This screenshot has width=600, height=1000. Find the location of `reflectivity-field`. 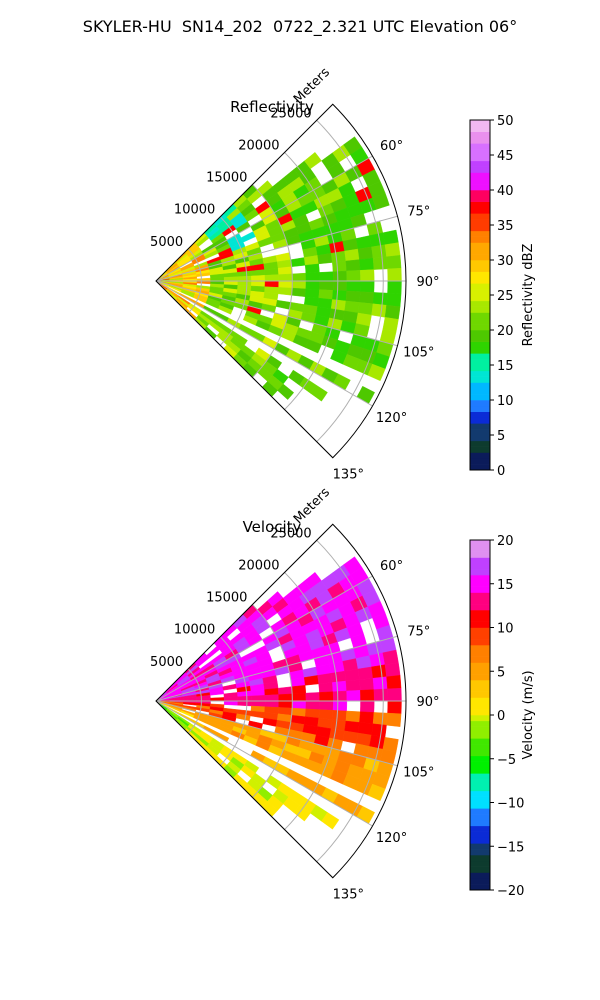

reflectivity-field is located at coordinates (278, 270).